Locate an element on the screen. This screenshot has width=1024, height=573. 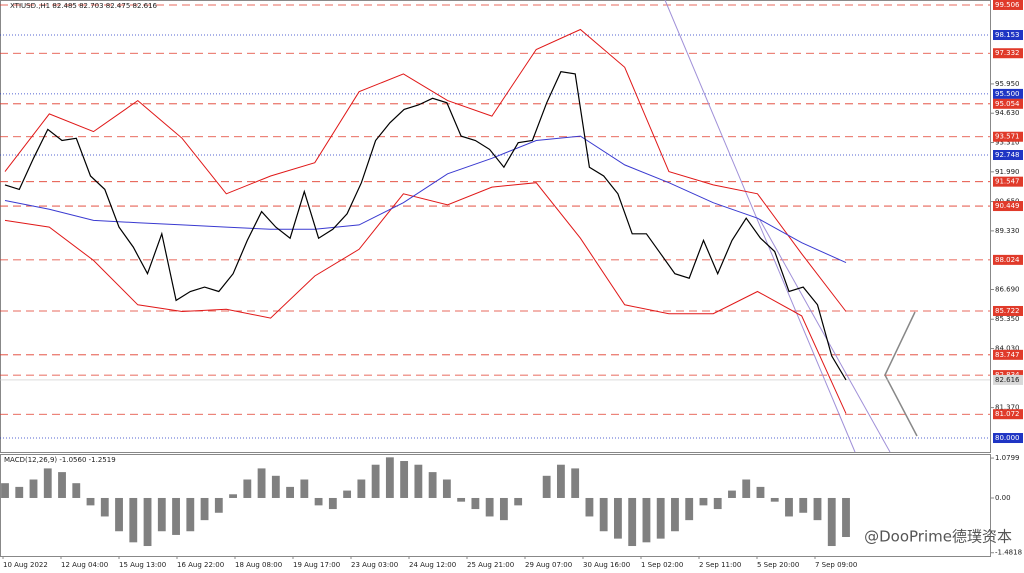
level-label: 91.547 is located at coordinates (1007, 182).